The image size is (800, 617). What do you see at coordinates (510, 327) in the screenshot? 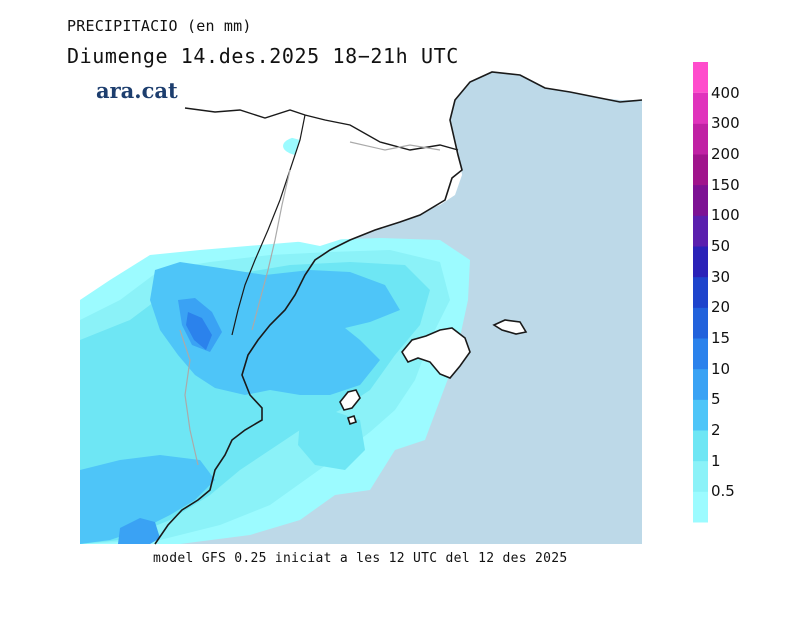
I see `menorca-island` at bounding box center [510, 327].